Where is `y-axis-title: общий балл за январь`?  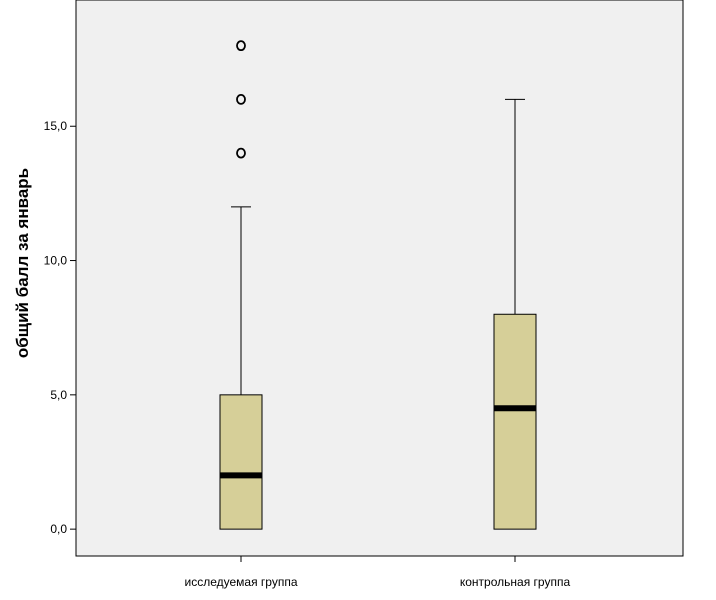
y-axis-title: общий балл за январь is located at coordinates (22, 263).